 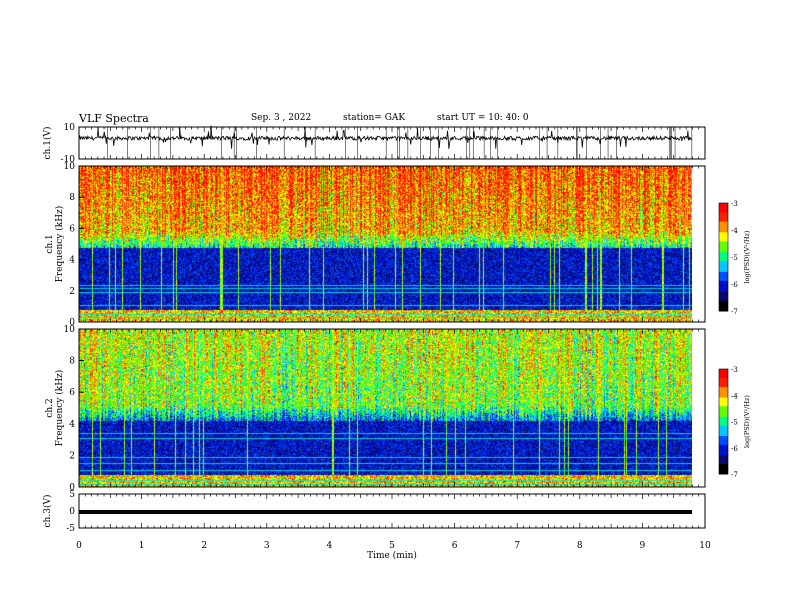 I want to click on ch1-spectrogram-ytick-label: 6, so click(x=72, y=229).